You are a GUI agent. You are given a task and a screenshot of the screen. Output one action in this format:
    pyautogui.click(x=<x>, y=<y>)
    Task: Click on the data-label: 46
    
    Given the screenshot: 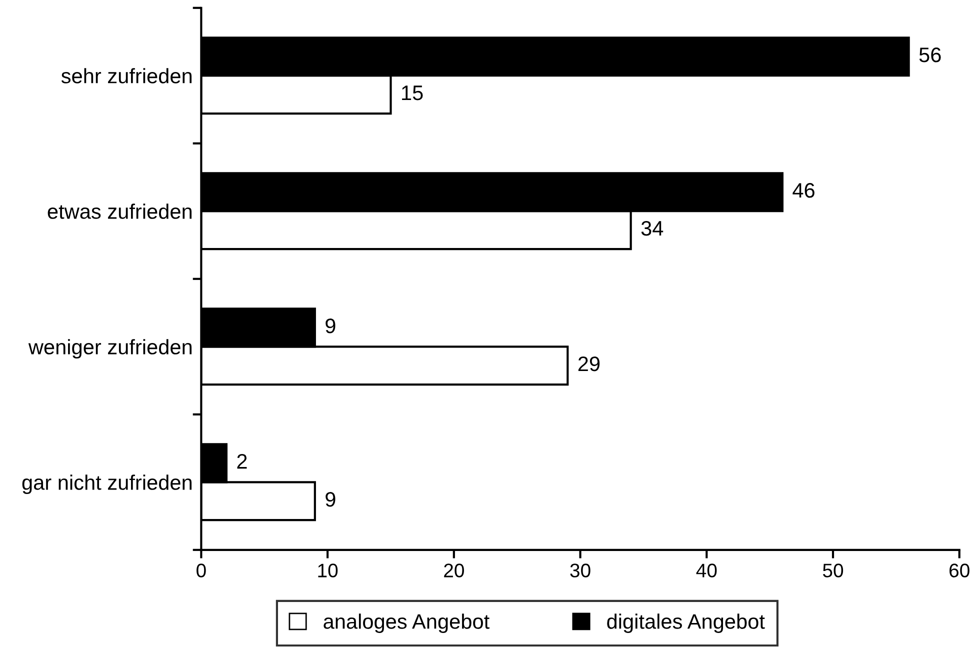 What is the action you would take?
    pyautogui.click(x=803, y=190)
    